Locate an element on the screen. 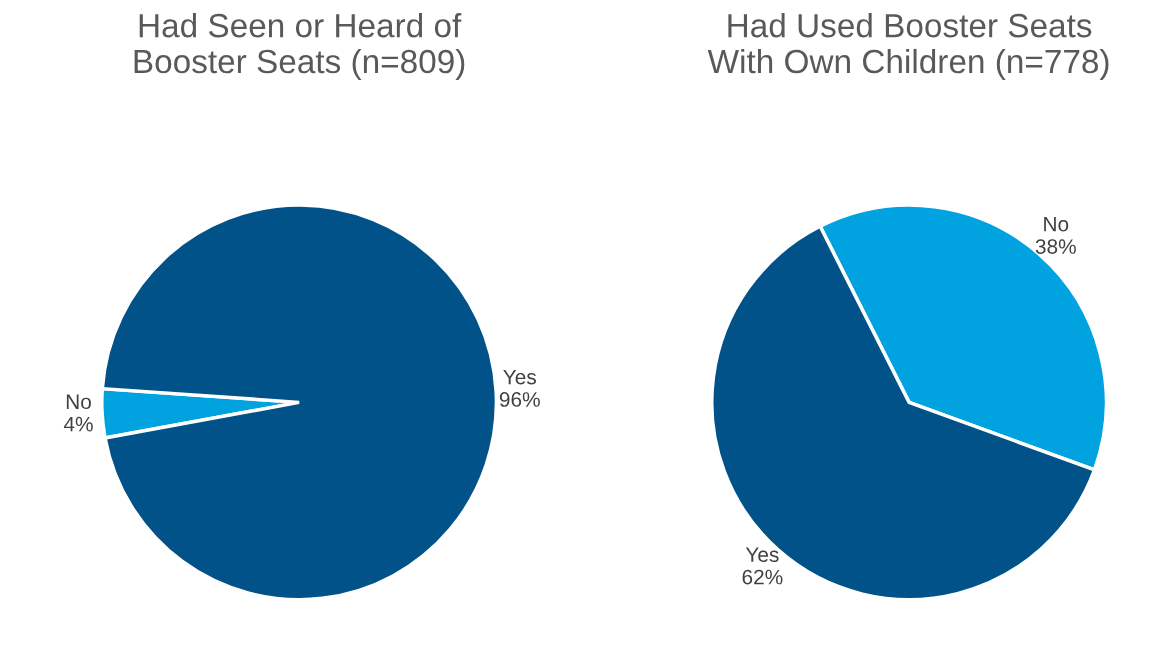 This screenshot has height=649, width=1173. chart-title: Had Seen or Heard of Booster Seats (n=809) is located at coordinates (299, 46).